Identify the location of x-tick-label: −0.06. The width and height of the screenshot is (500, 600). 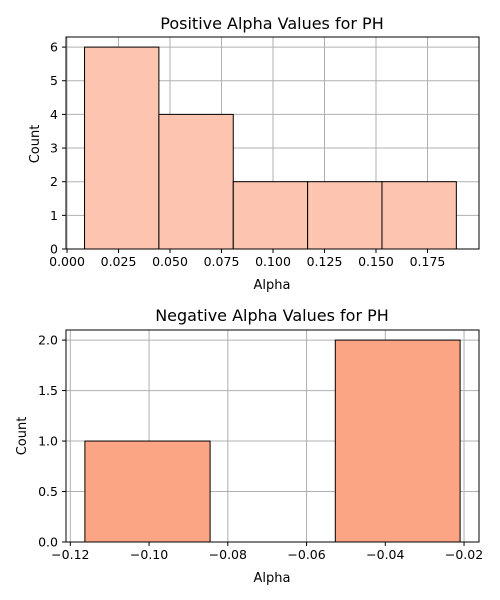
(306, 554).